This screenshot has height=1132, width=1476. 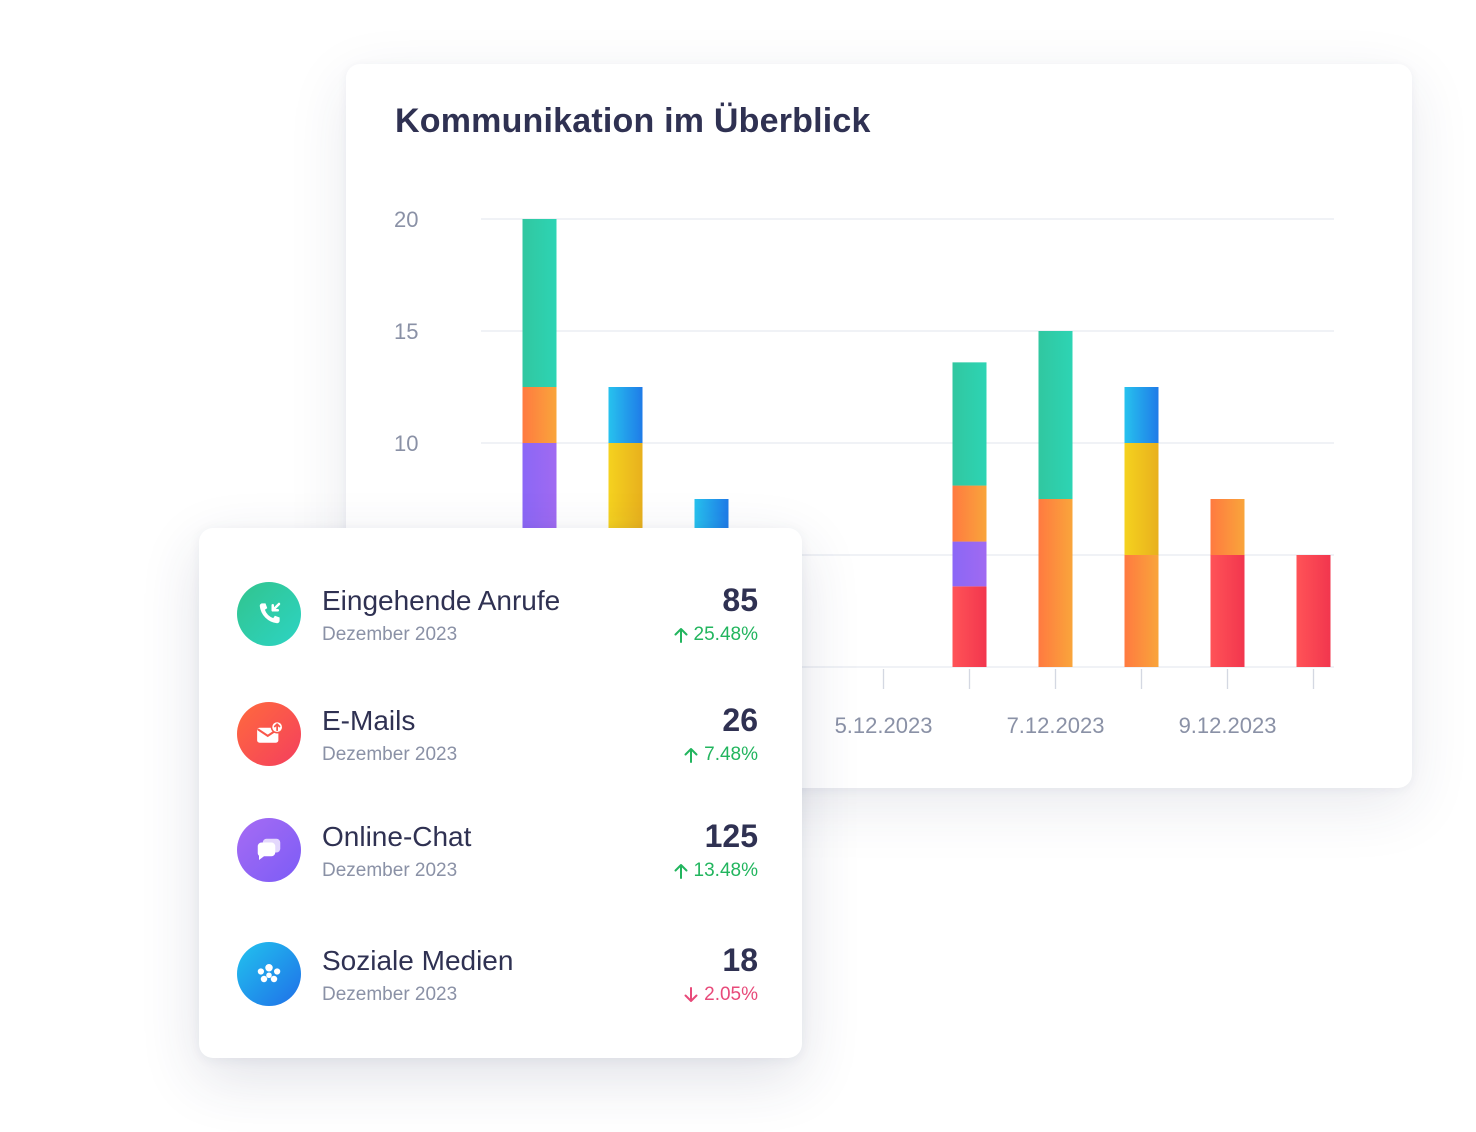 I want to click on x-tick-label: 9.12.2023, so click(x=1228, y=725).